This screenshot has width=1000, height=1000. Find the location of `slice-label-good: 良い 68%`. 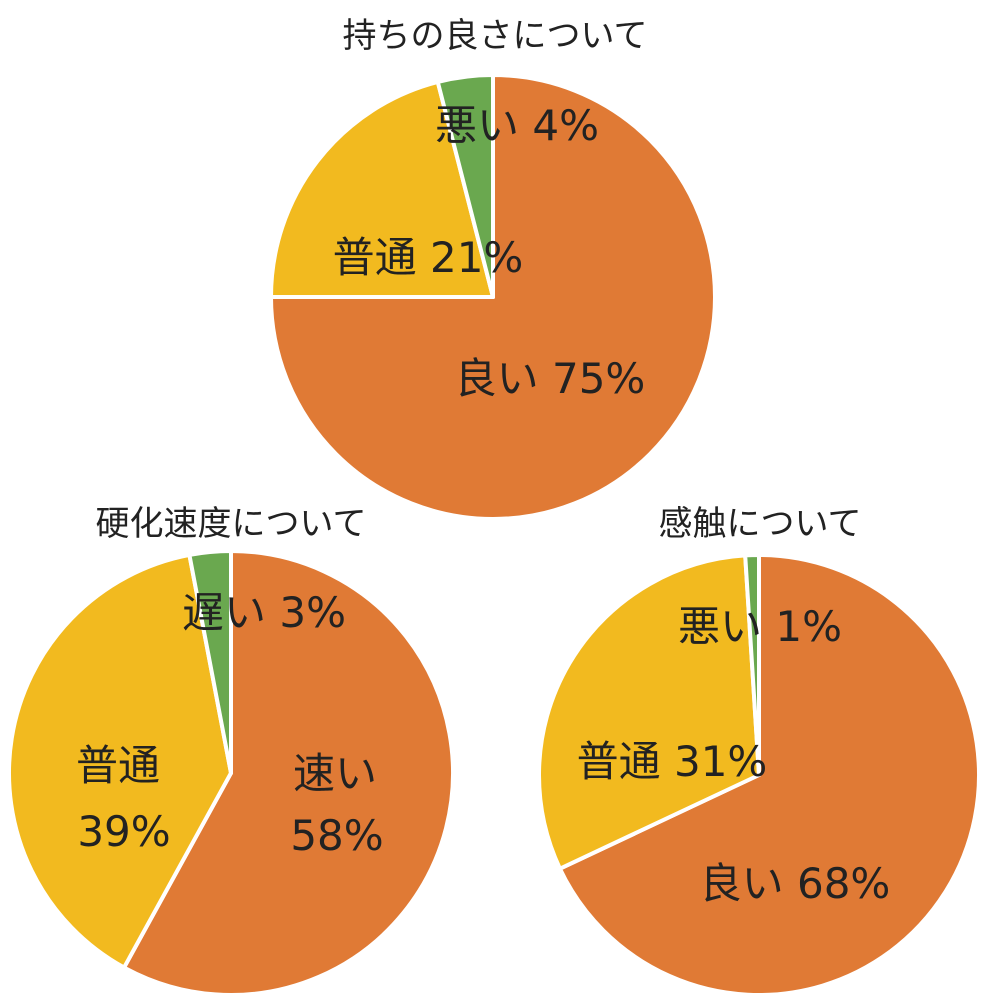

slice-label-good: 良い 68% is located at coordinates (795, 883).